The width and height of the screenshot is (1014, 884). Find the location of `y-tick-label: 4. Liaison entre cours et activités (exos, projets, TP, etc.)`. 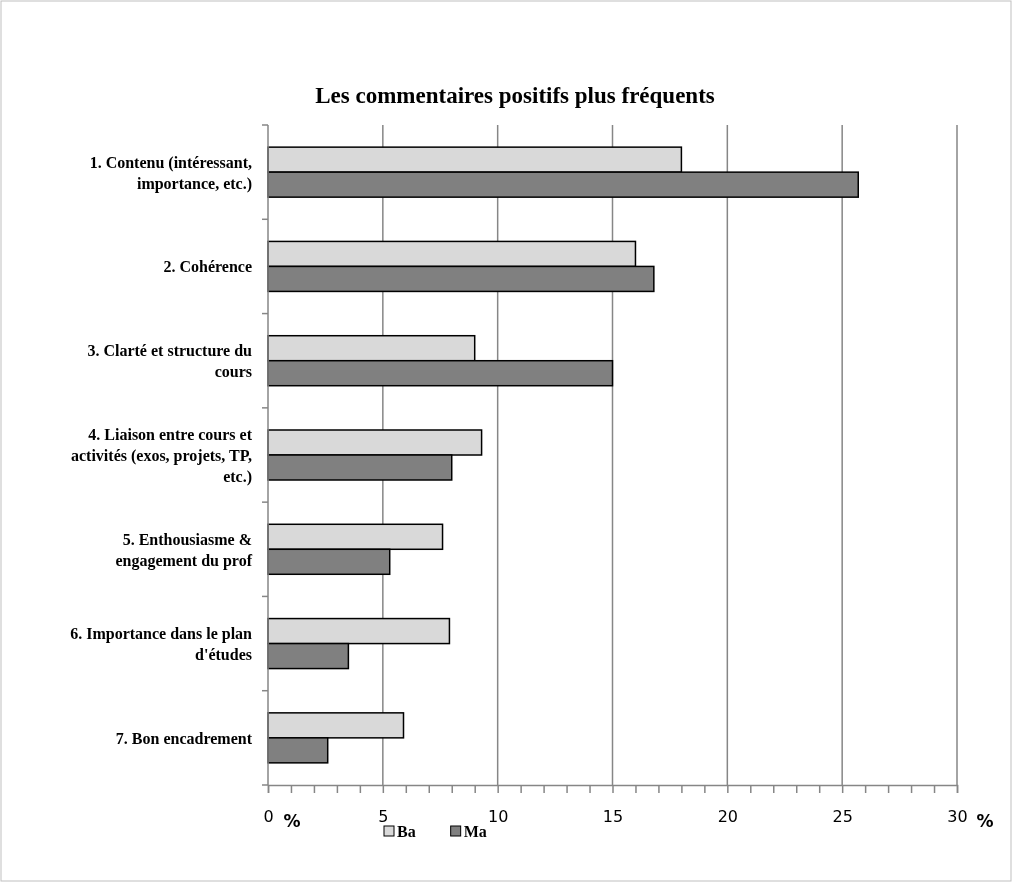

y-tick-label: 4. Liaison entre cours et activités (exos, projets, TP, etc.) is located at coordinates (161, 456).